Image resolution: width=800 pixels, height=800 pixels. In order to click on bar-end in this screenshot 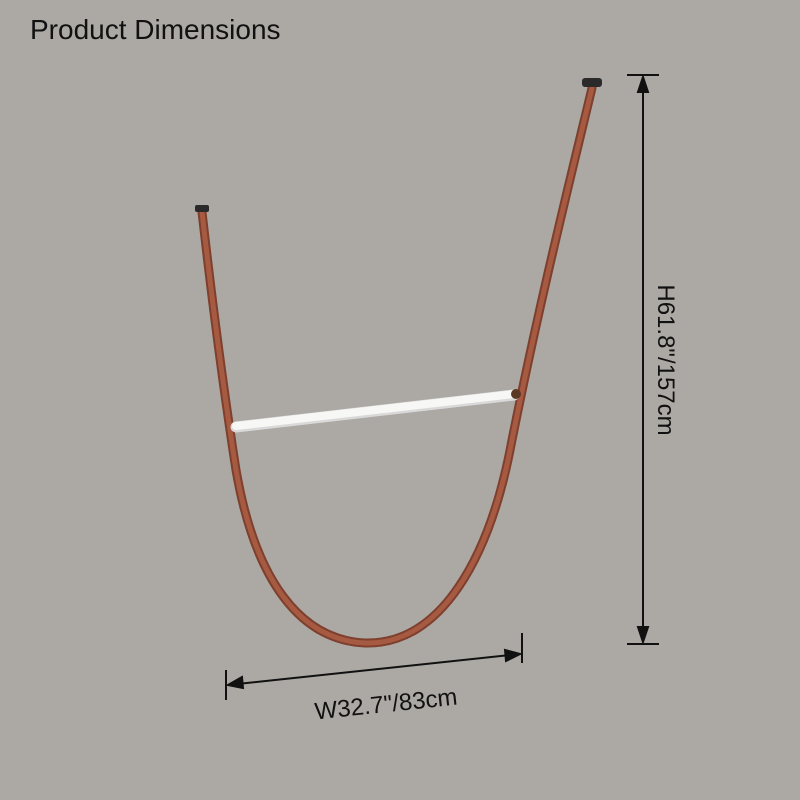, I will do `click(516, 394)`.